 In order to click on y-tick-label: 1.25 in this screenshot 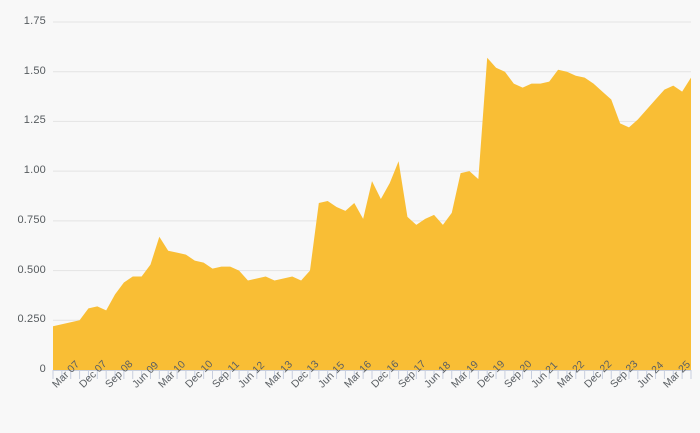, I will do `click(34, 120)`.